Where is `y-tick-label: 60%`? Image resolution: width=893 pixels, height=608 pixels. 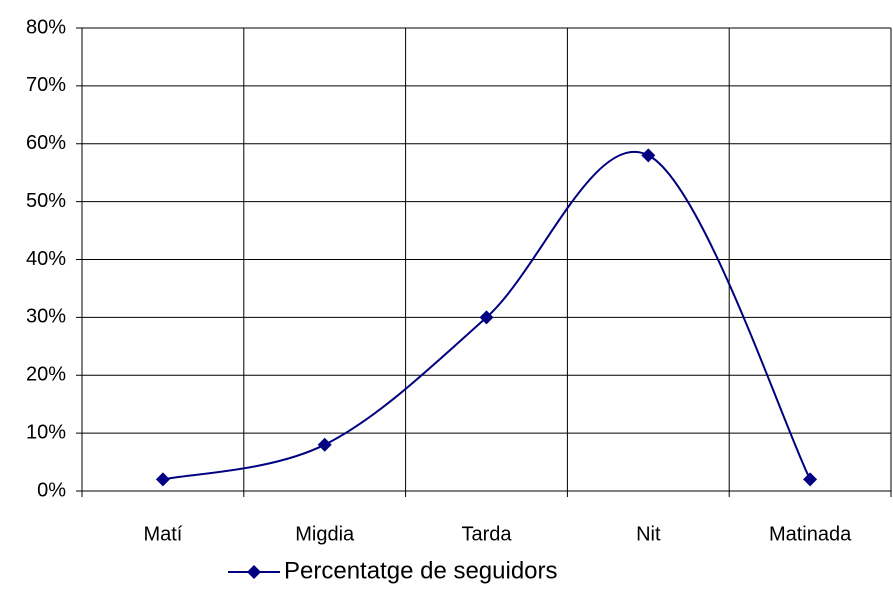
y-tick-label: 60% is located at coordinates (46, 143).